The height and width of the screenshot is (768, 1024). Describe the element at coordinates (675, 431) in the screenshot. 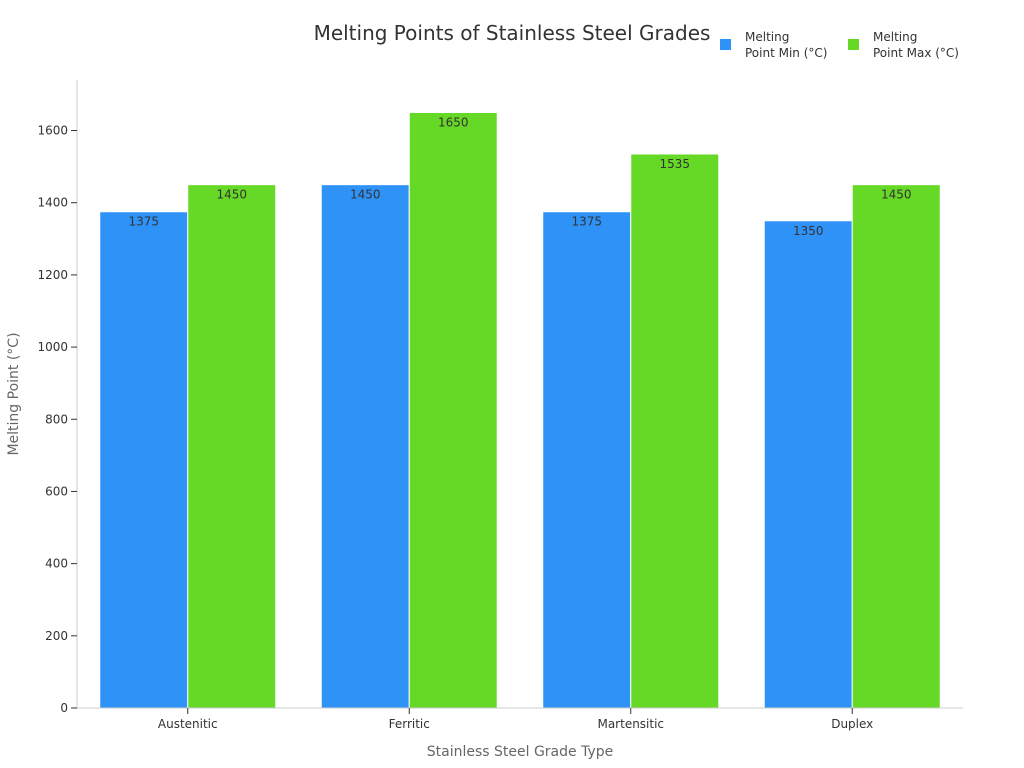

I see `bar-max-martensitic` at that location.